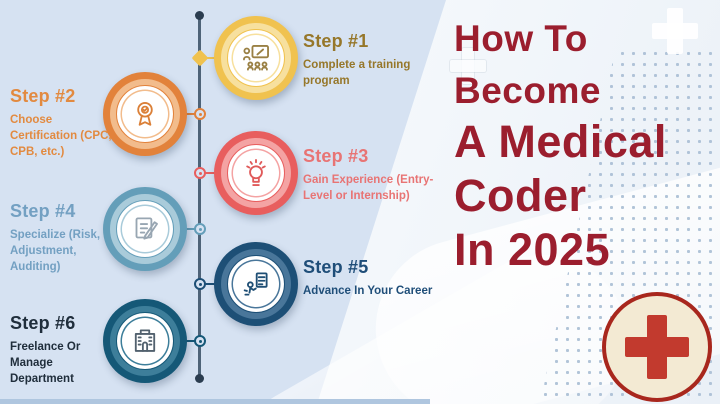  I want to click on idea-head-icon, so click(256, 172).